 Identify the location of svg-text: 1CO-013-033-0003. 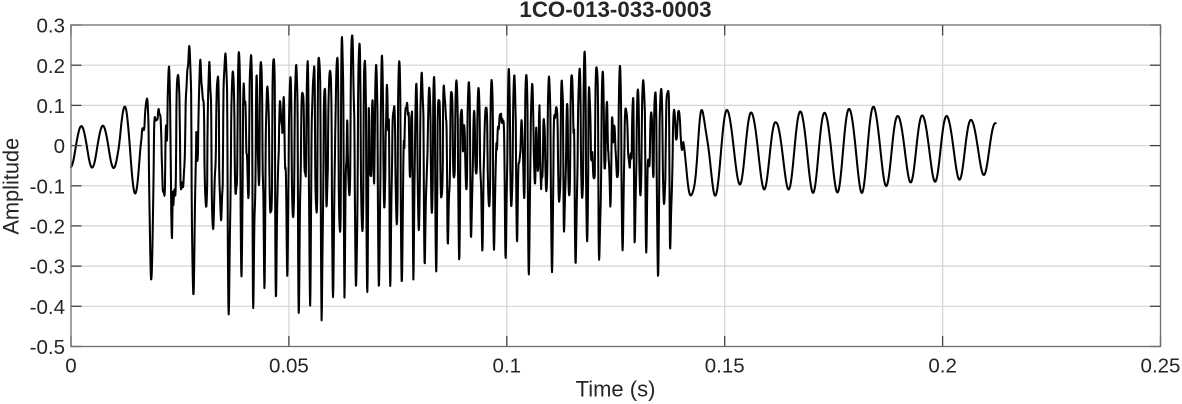
(615, 11).